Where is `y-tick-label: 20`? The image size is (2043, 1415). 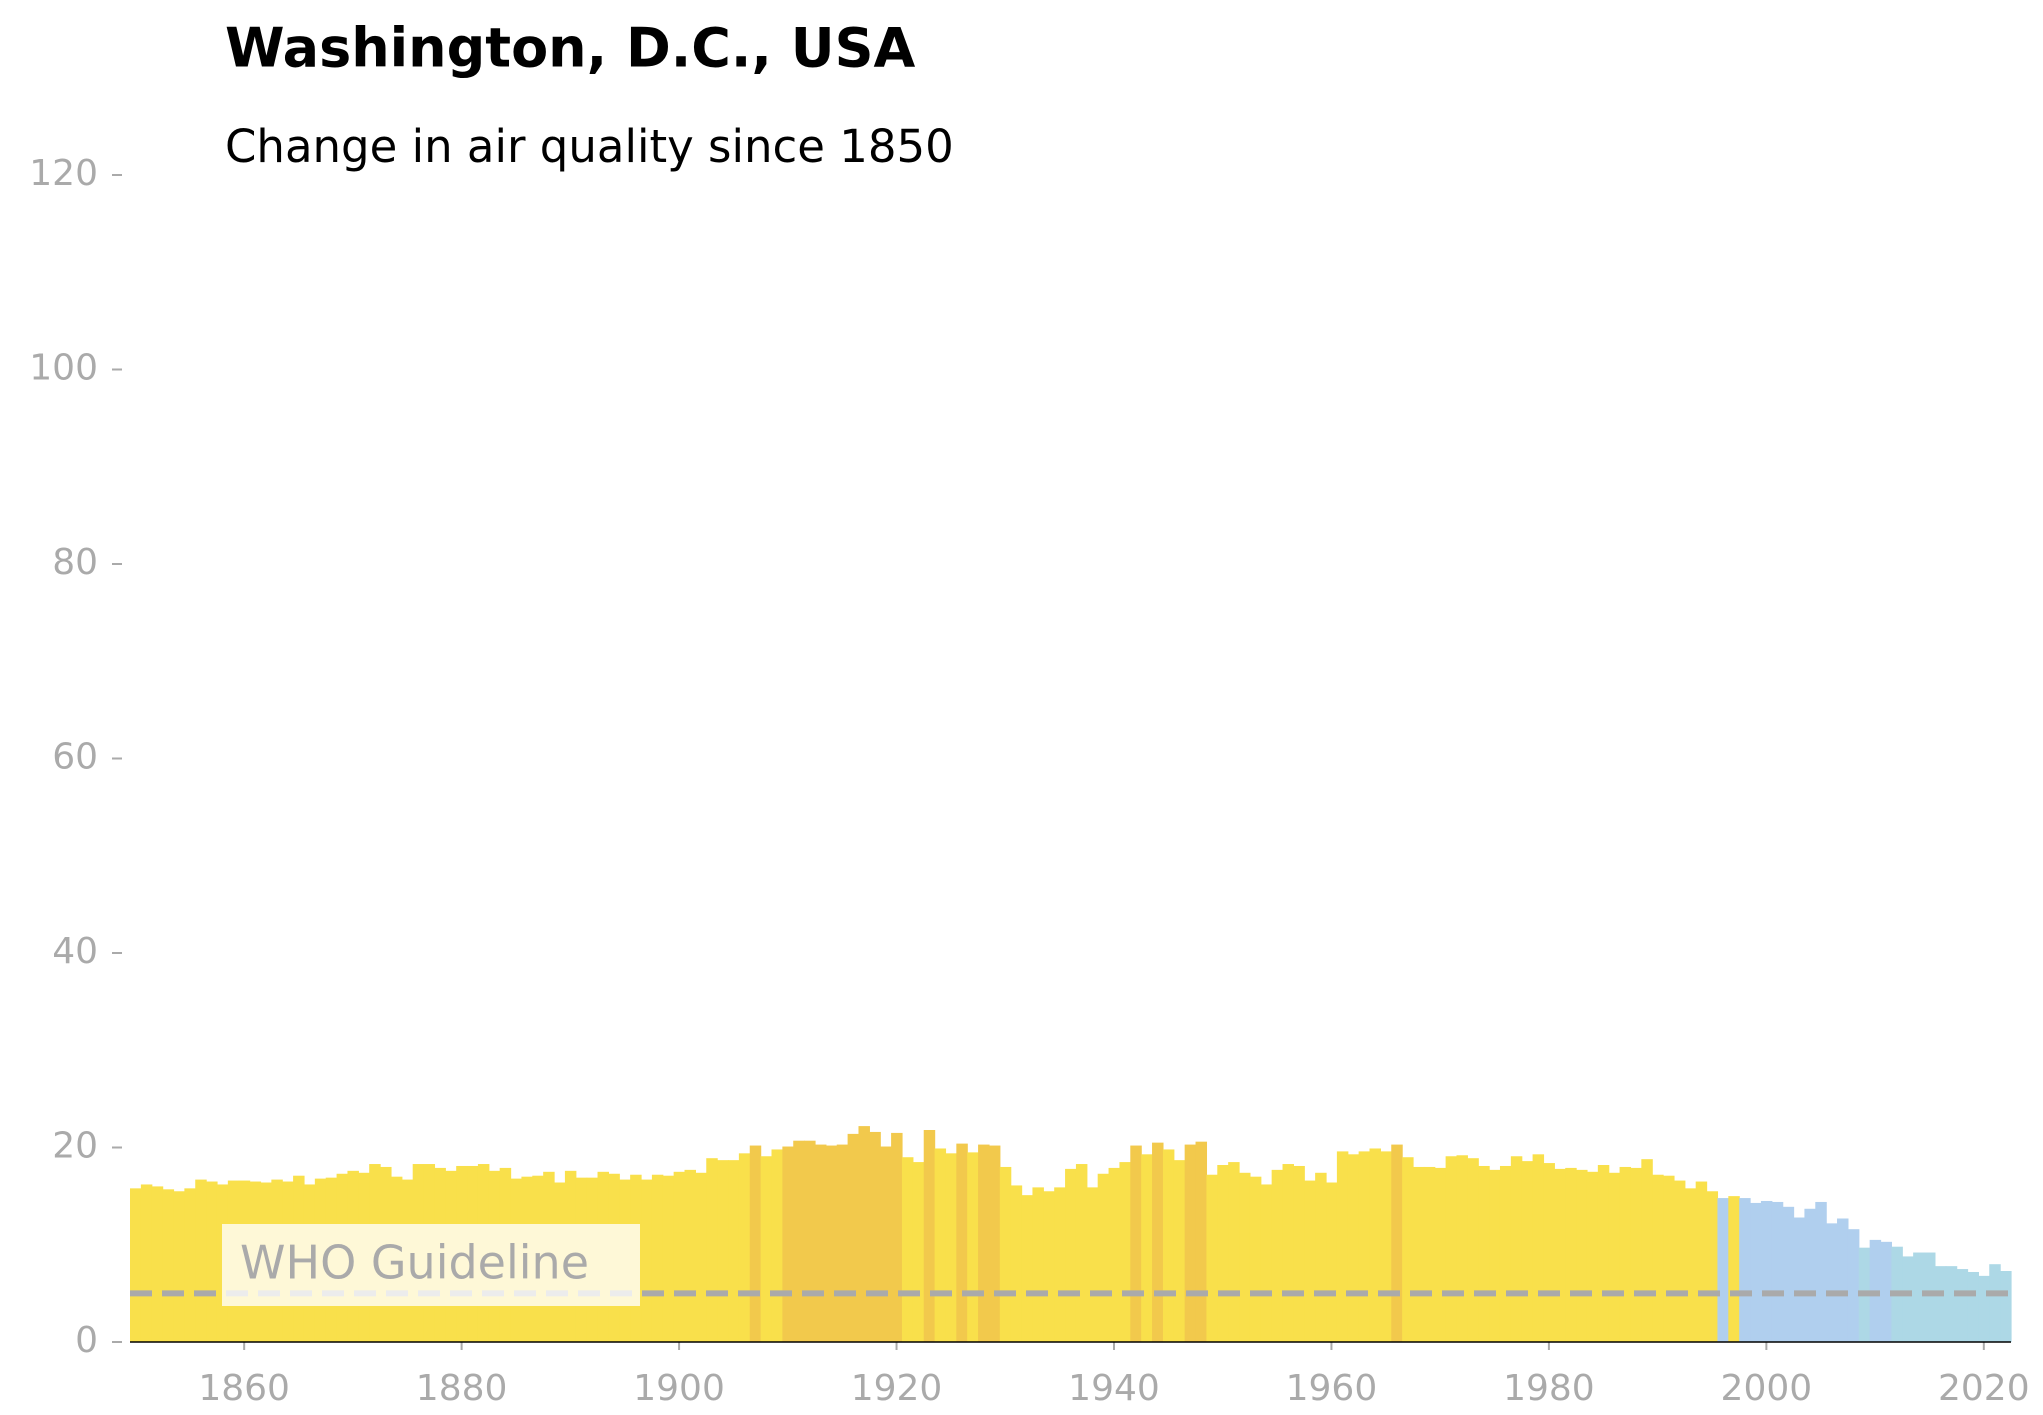
y-tick-label: 20 is located at coordinates (75, 1146).